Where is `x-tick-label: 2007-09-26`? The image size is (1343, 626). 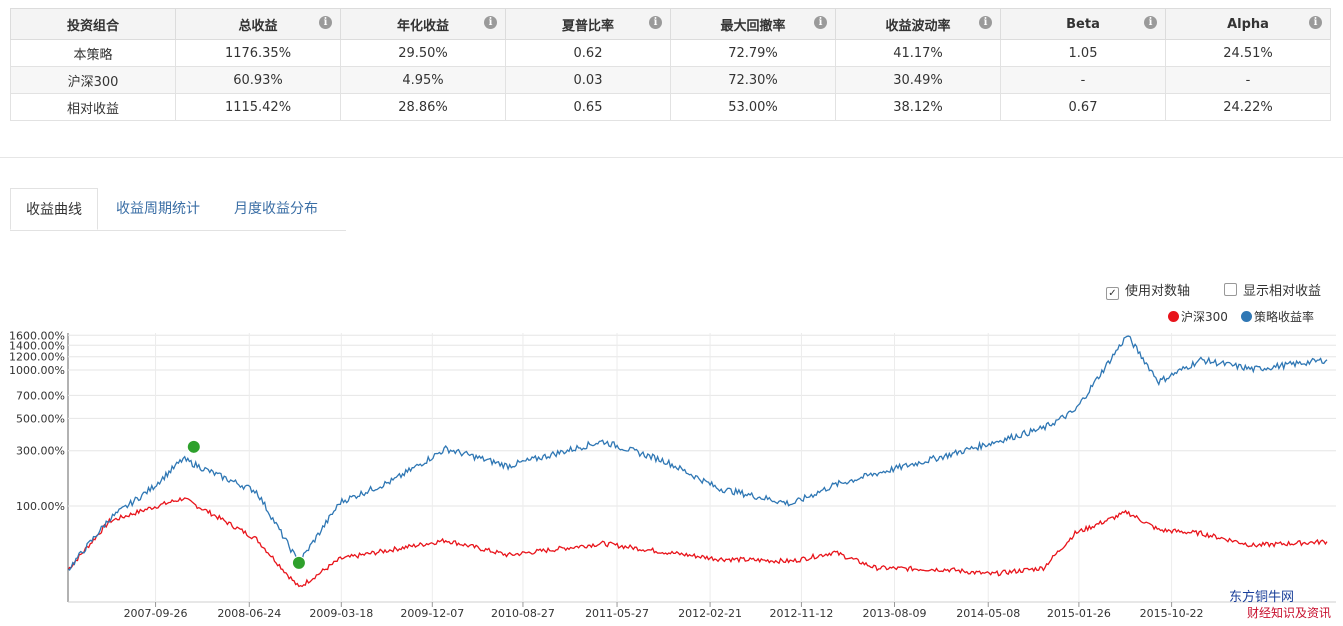
x-tick-label: 2007-09-26 is located at coordinates (156, 613).